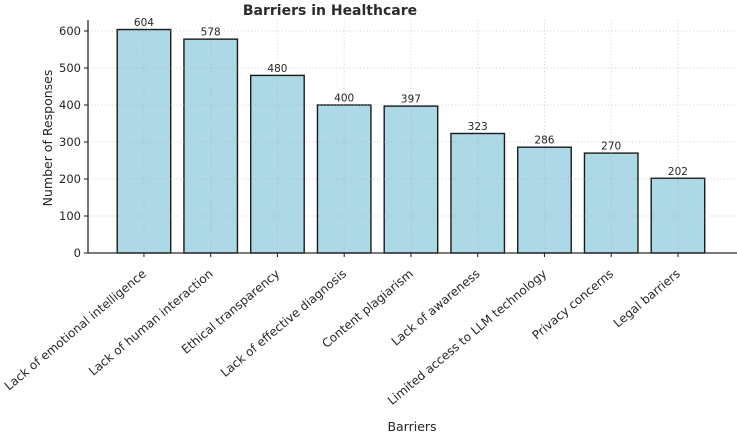  Describe the element at coordinates (647, 299) in the screenshot. I see `x-tick-label: Legal barriers` at that location.